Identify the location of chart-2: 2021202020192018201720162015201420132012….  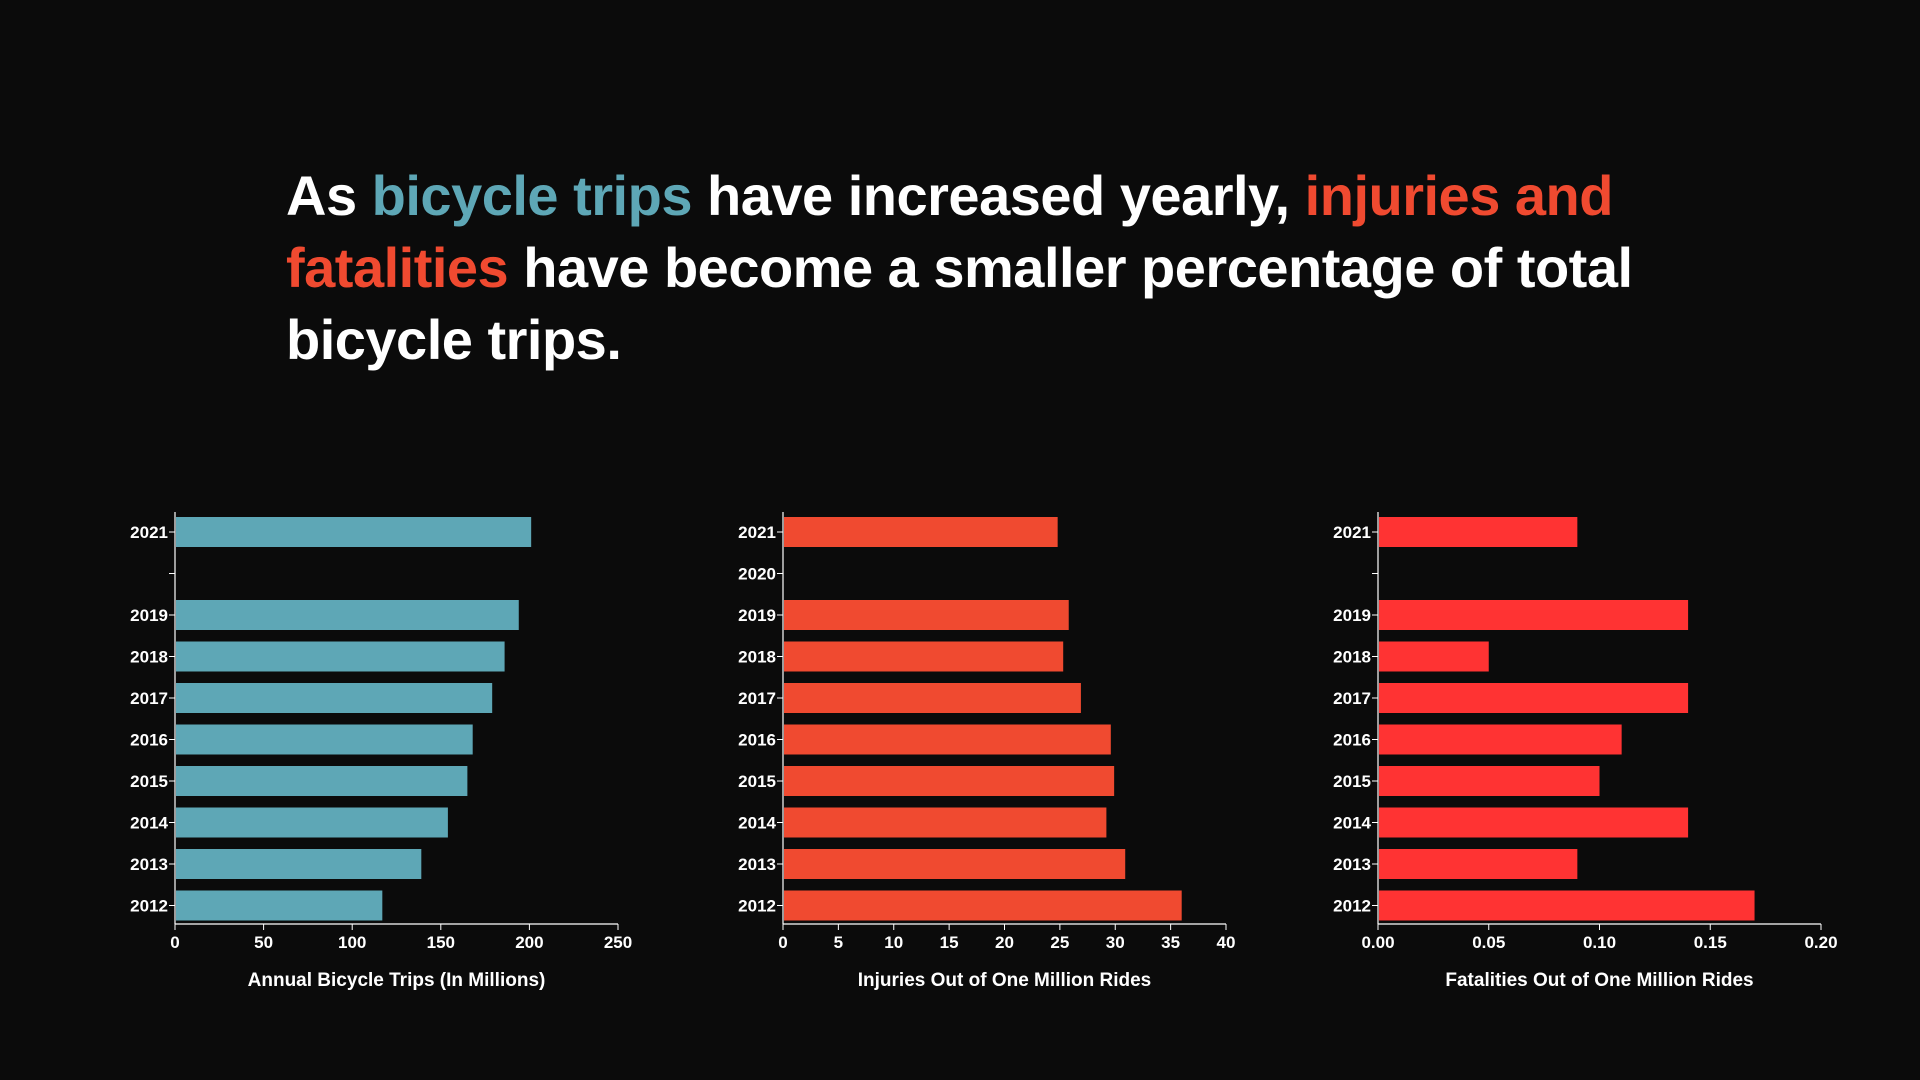
(986, 751).